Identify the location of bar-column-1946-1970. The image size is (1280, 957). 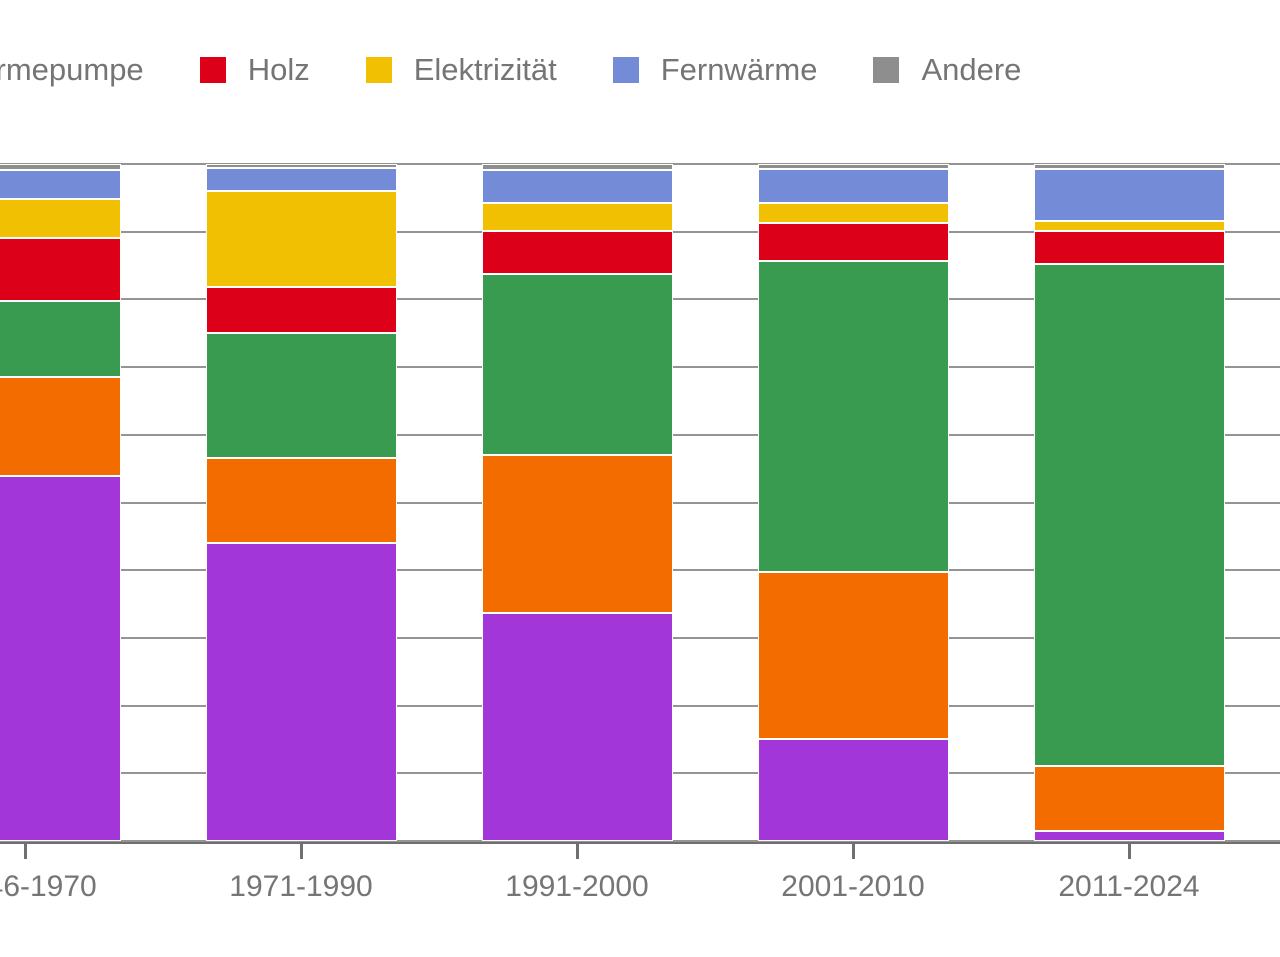
(60, 502).